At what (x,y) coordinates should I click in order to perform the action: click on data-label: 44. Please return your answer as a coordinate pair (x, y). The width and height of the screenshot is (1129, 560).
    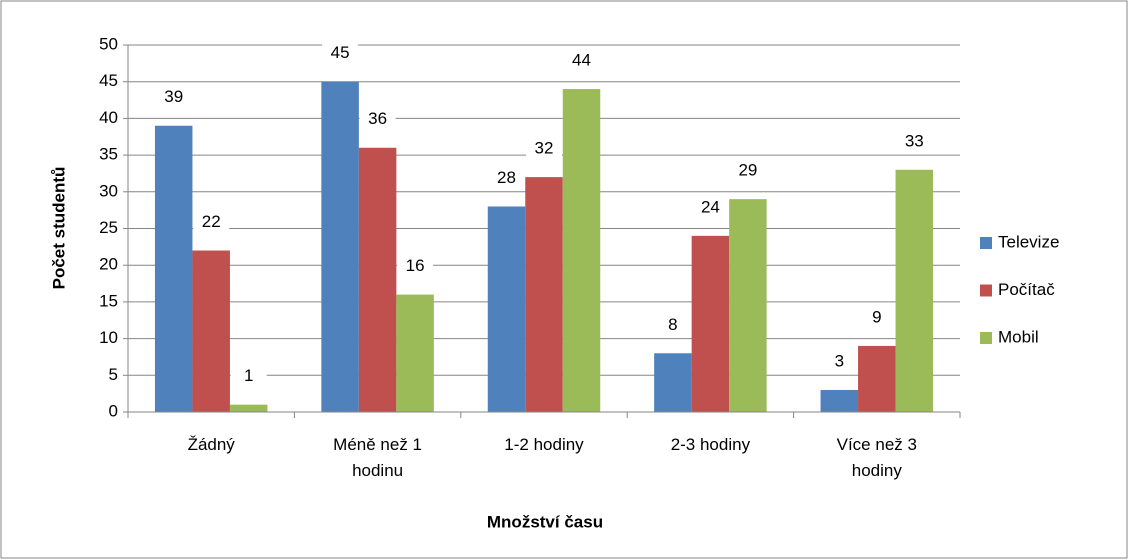
    Looking at the image, I should click on (581, 60).